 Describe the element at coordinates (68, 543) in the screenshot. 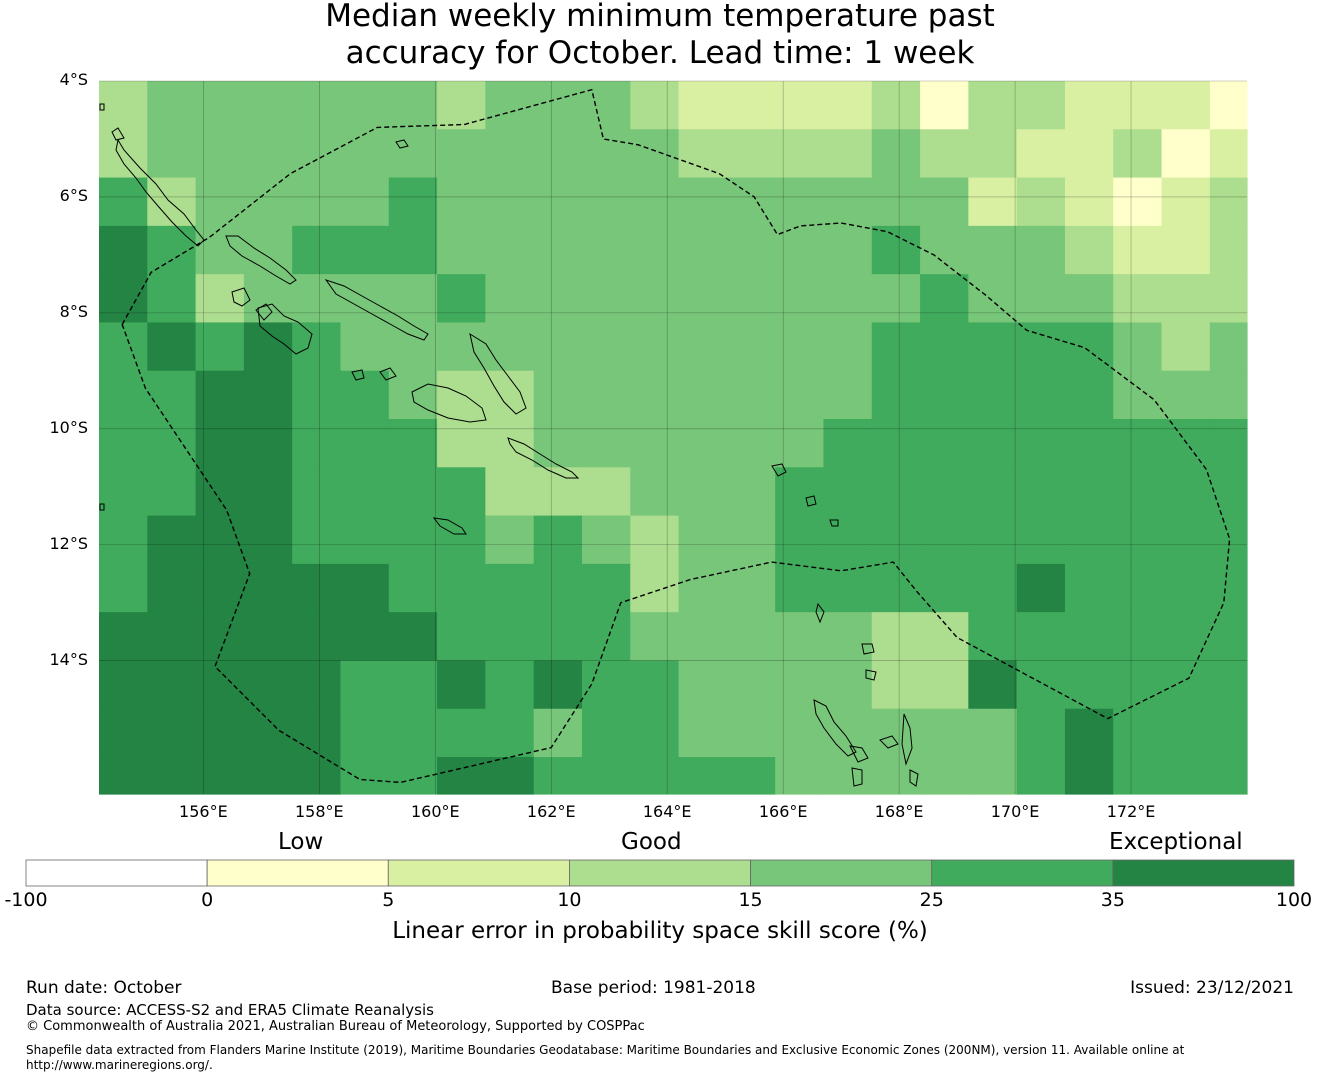

I see `latitude-label: 12°S` at that location.